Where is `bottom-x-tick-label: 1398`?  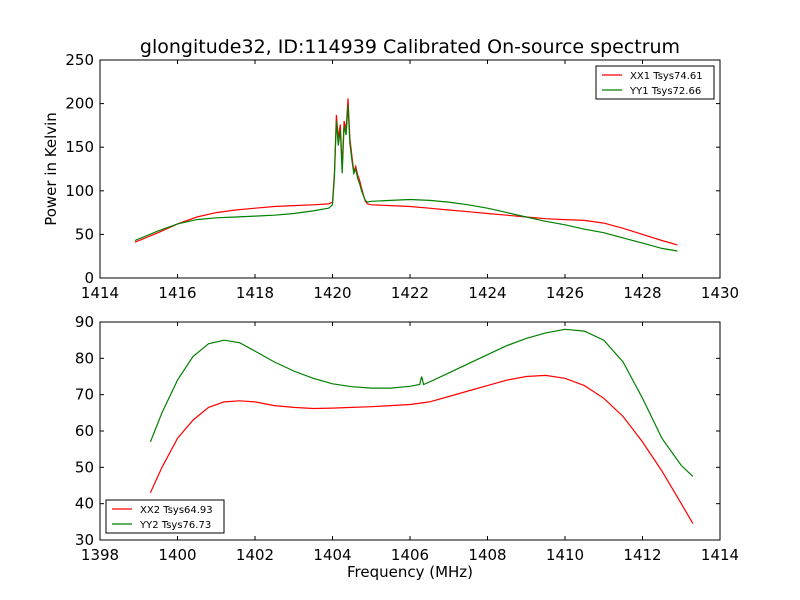
bottom-x-tick-label: 1398 is located at coordinates (100, 555).